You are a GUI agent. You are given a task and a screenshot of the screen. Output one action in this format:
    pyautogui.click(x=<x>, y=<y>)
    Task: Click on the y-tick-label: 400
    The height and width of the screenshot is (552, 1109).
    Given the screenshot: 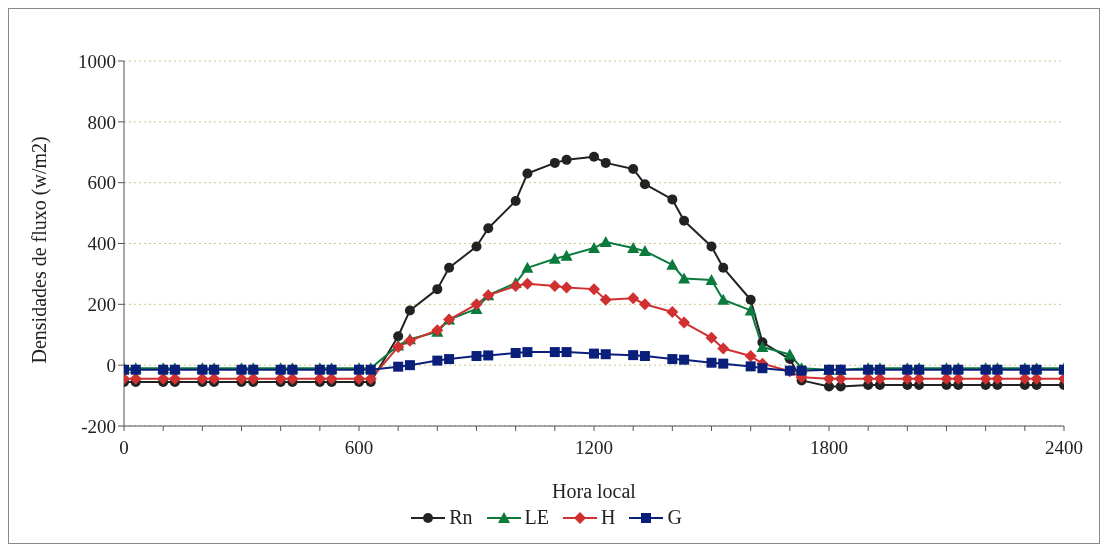 What is the action you would take?
    pyautogui.click(x=101, y=244)
    